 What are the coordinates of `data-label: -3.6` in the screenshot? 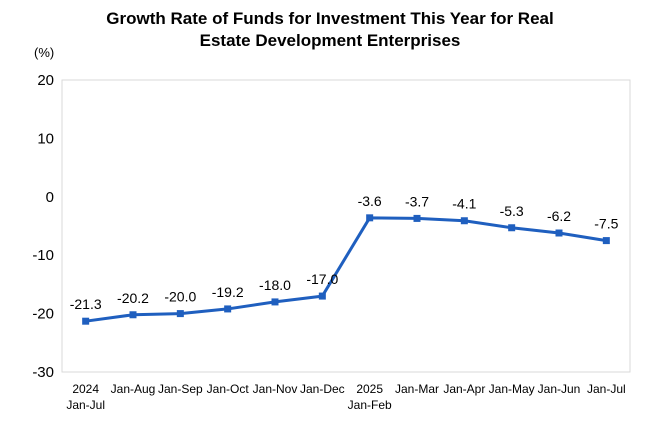 It's located at (370, 201).